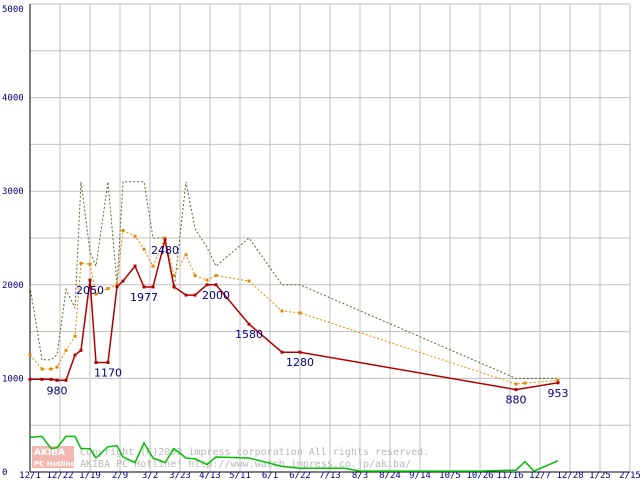 The width and height of the screenshot is (640, 480). I want to click on x-tick-label: 9/14, so click(420, 475).